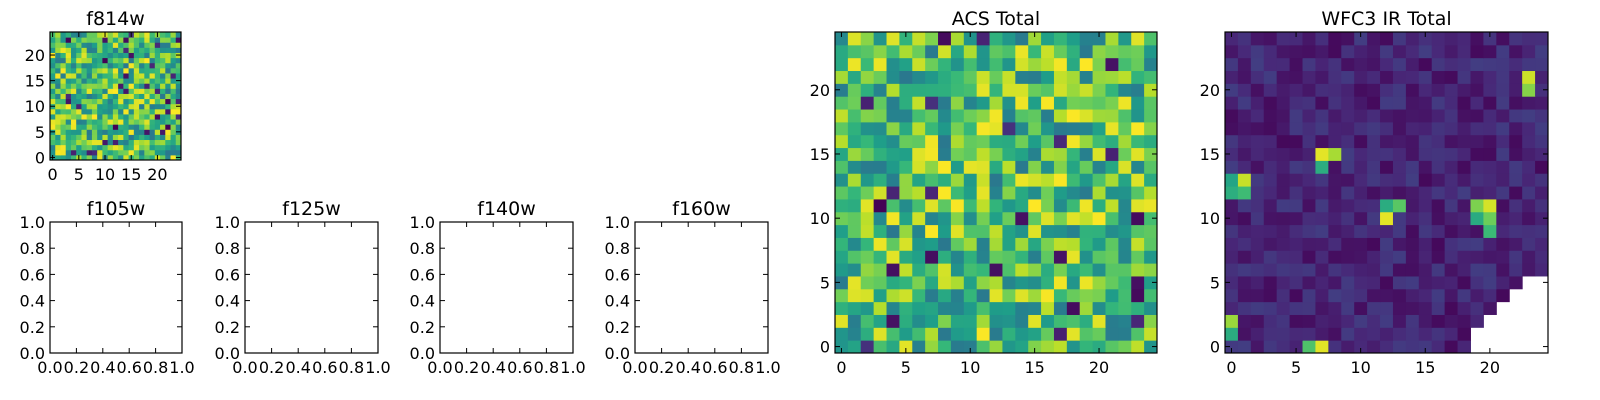 The height and width of the screenshot is (400, 1600). What do you see at coordinates (422, 274) in the screenshot?
I see `y-tick-label: 0.6` at bounding box center [422, 274].